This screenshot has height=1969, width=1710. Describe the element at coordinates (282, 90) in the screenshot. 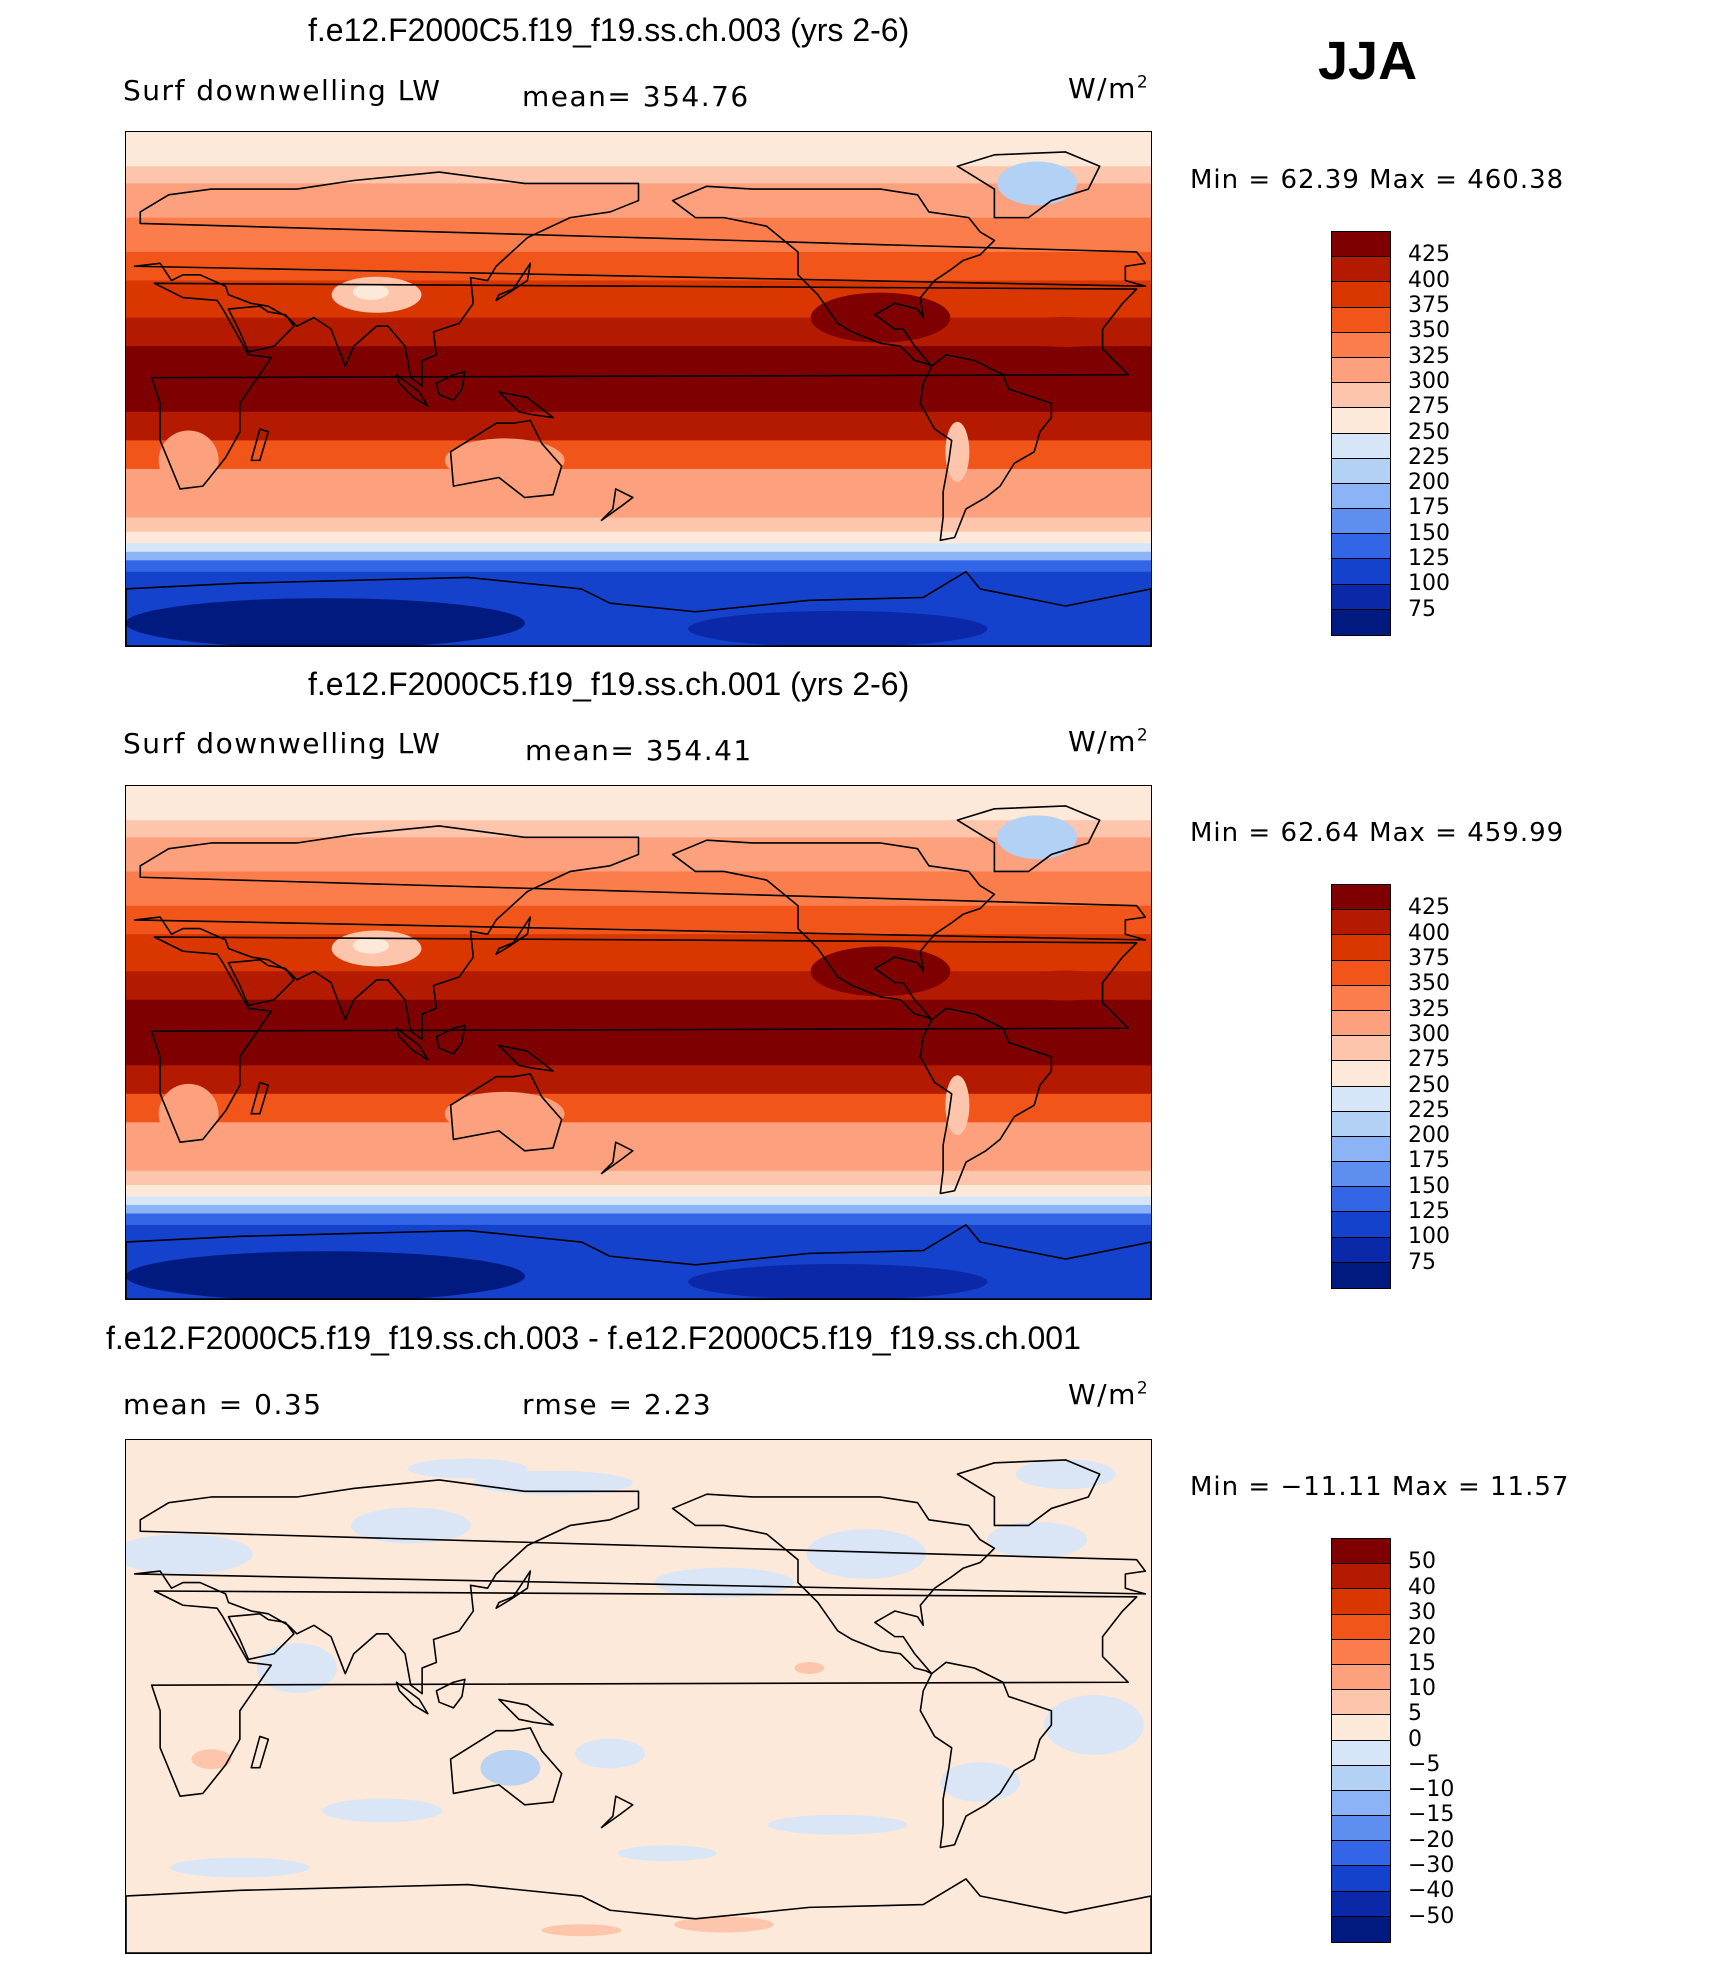

I see `panel-1-variable-label: Surf downwelling LW` at that location.